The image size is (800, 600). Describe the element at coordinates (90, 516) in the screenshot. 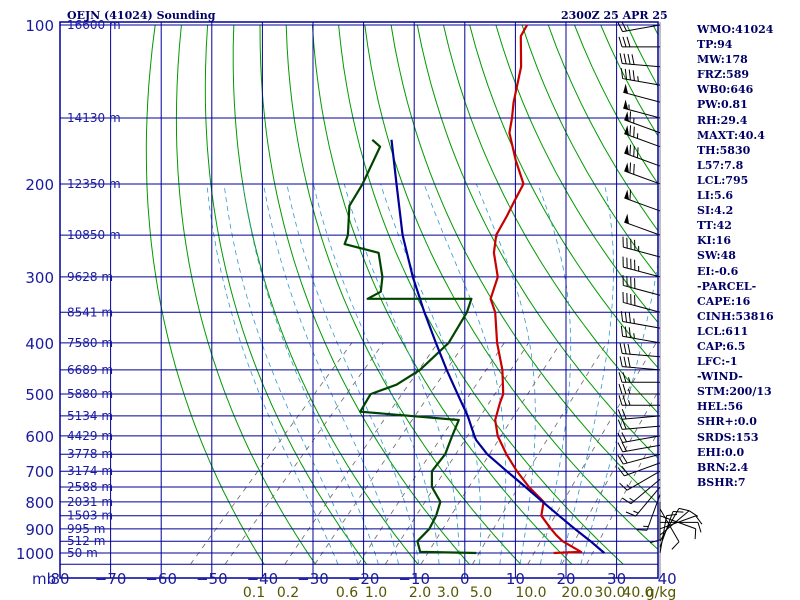

I see `height-label: 1503 m` at that location.